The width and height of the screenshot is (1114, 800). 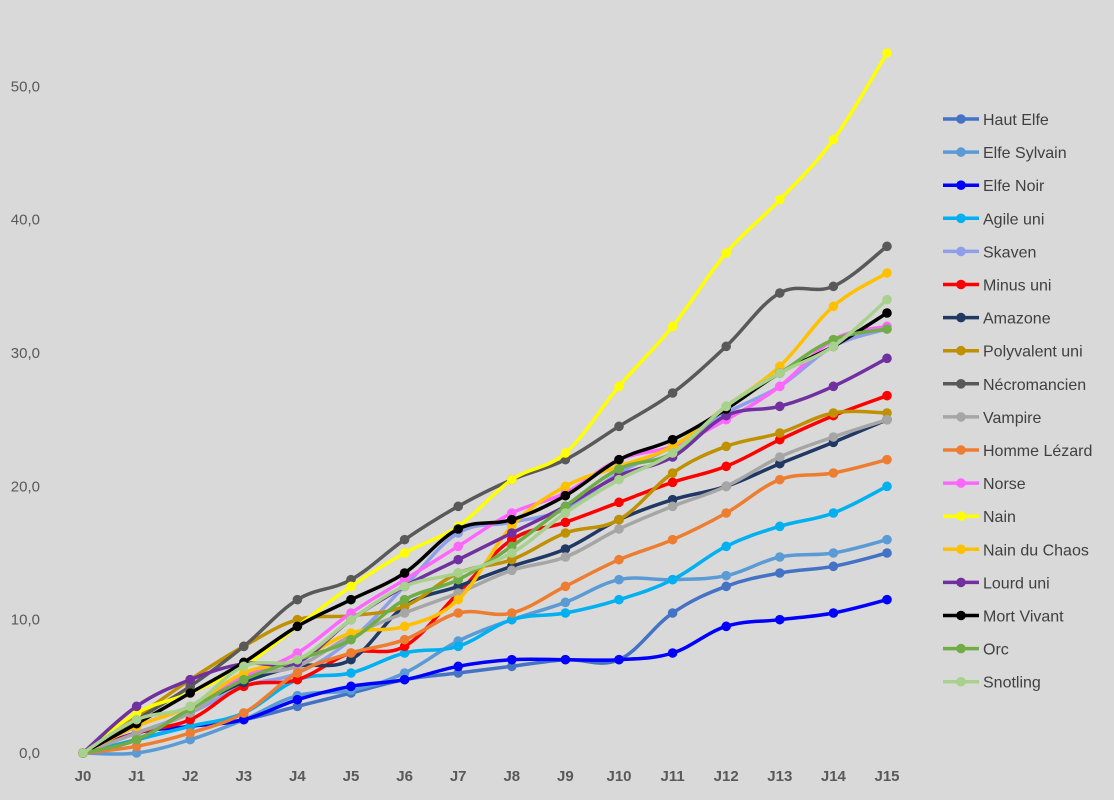 I want to click on legend-label: Orc, so click(x=996, y=650).